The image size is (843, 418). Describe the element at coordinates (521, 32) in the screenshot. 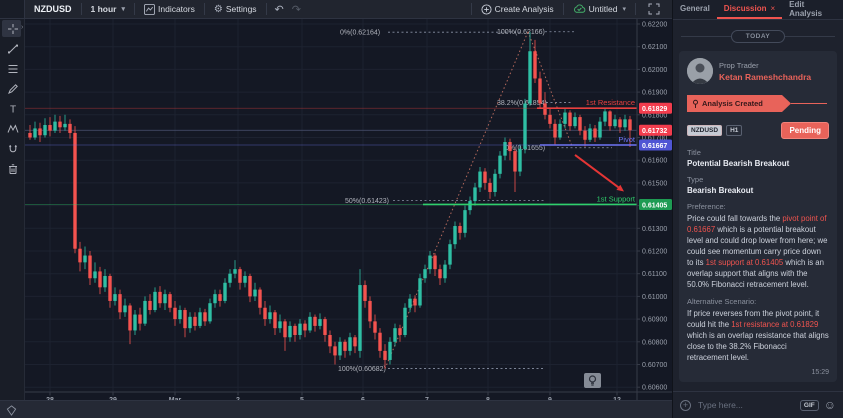

I see `fib-level-label: 100%(0.62166)` at that location.